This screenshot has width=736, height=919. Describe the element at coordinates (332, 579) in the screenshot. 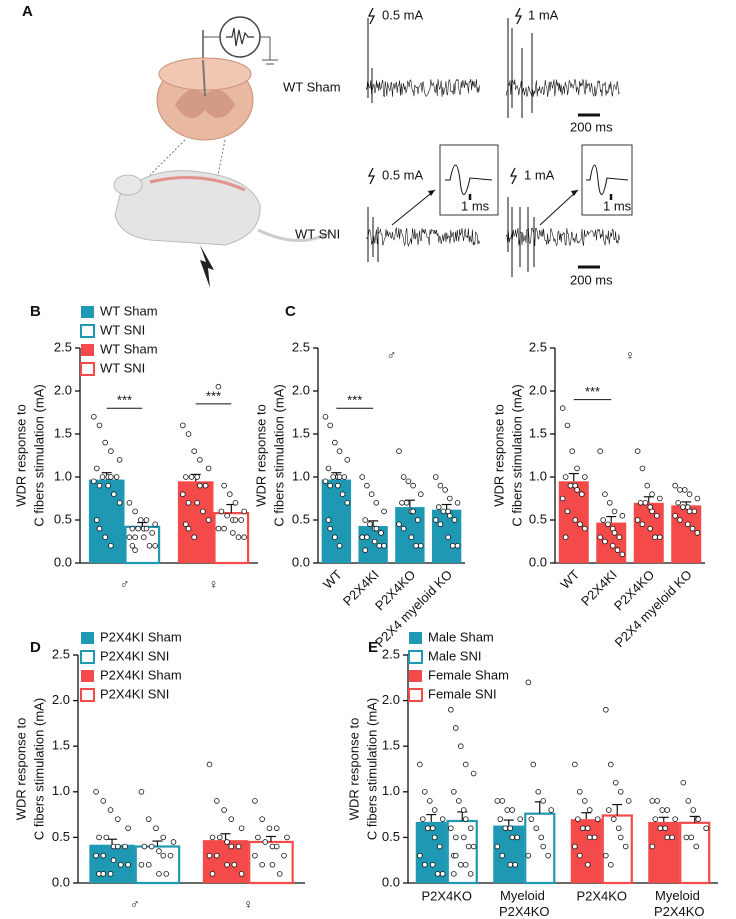

I see `x-tick-label: WT` at that location.